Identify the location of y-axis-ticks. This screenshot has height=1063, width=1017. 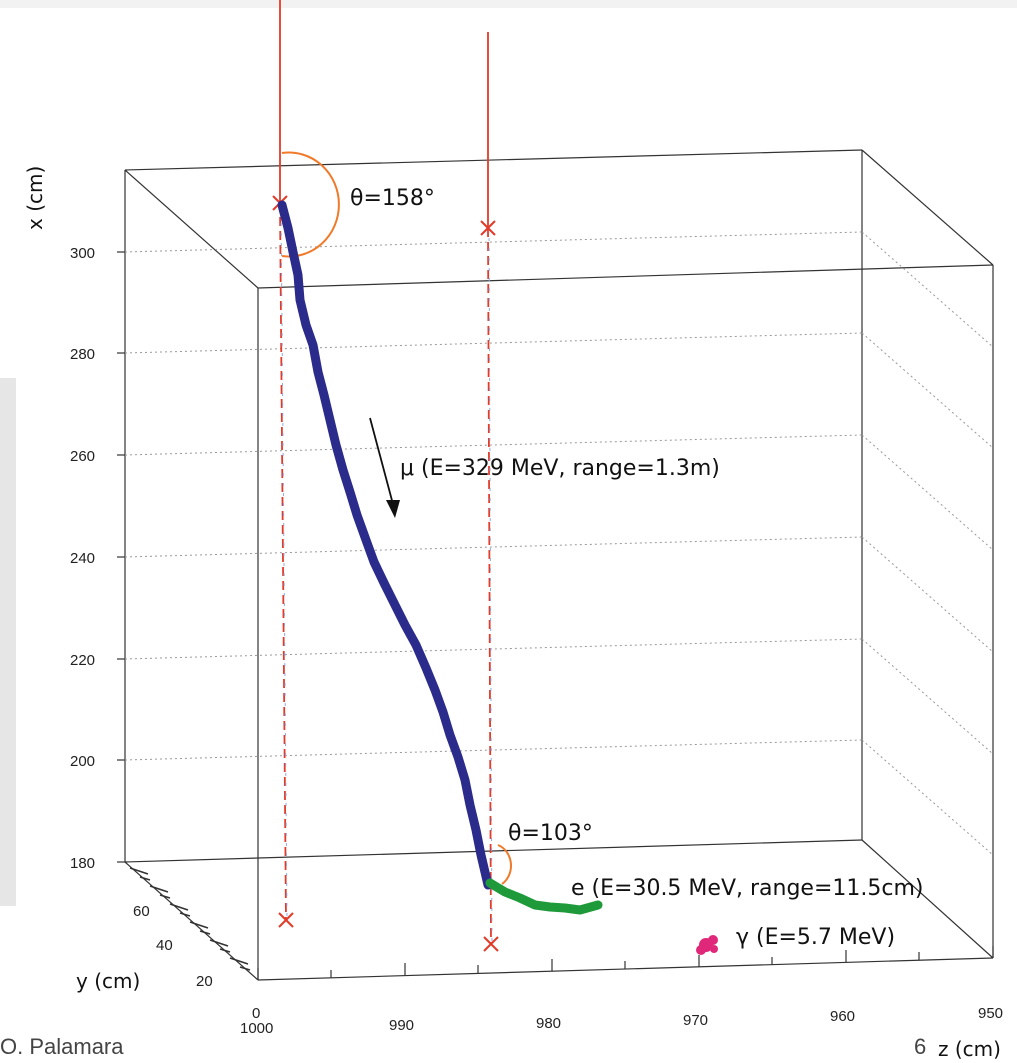
(190, 919).